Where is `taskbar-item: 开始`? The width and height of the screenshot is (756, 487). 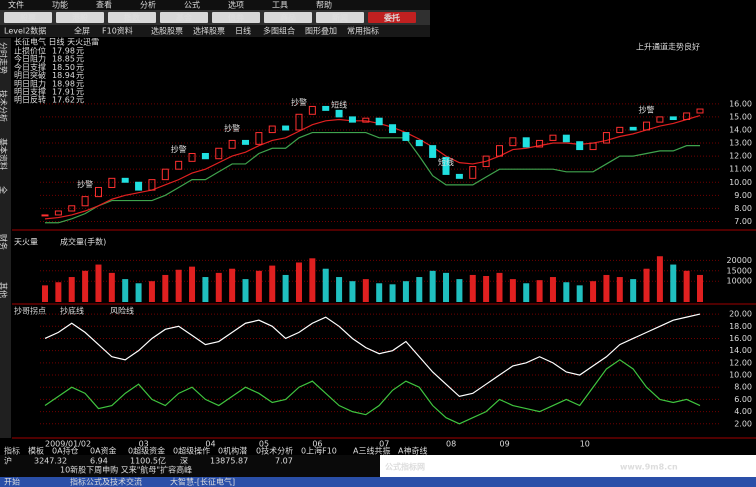
taskbar-item: 开始 is located at coordinates (12, 482).